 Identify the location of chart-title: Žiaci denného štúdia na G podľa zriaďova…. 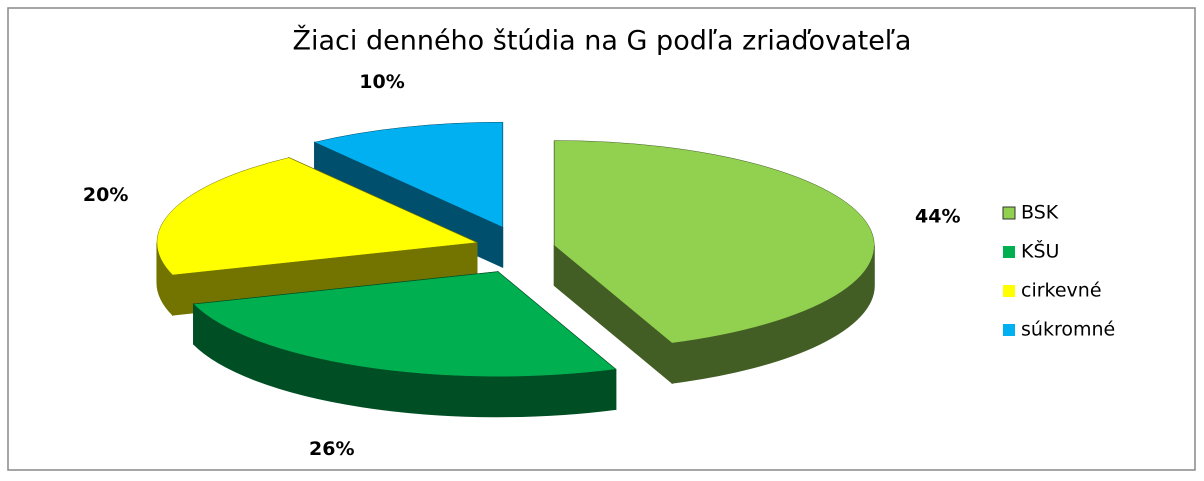
(602, 41).